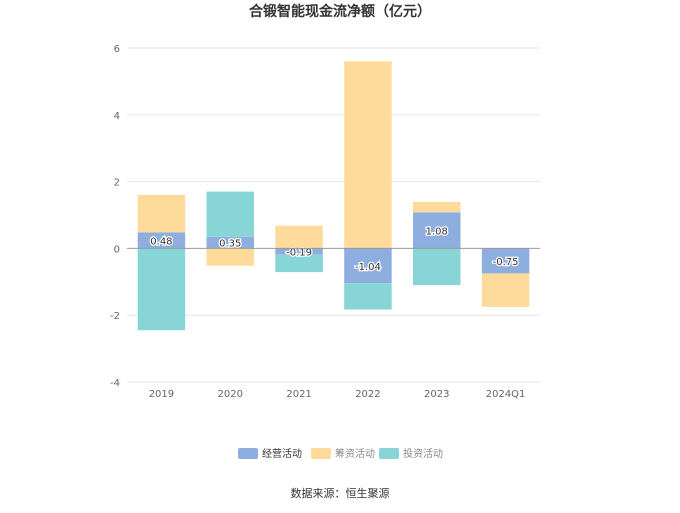 This screenshot has width=680, height=513. What do you see at coordinates (340, 493) in the screenshot?
I see `source-note: 数据来源：恒生聚源` at bounding box center [340, 493].